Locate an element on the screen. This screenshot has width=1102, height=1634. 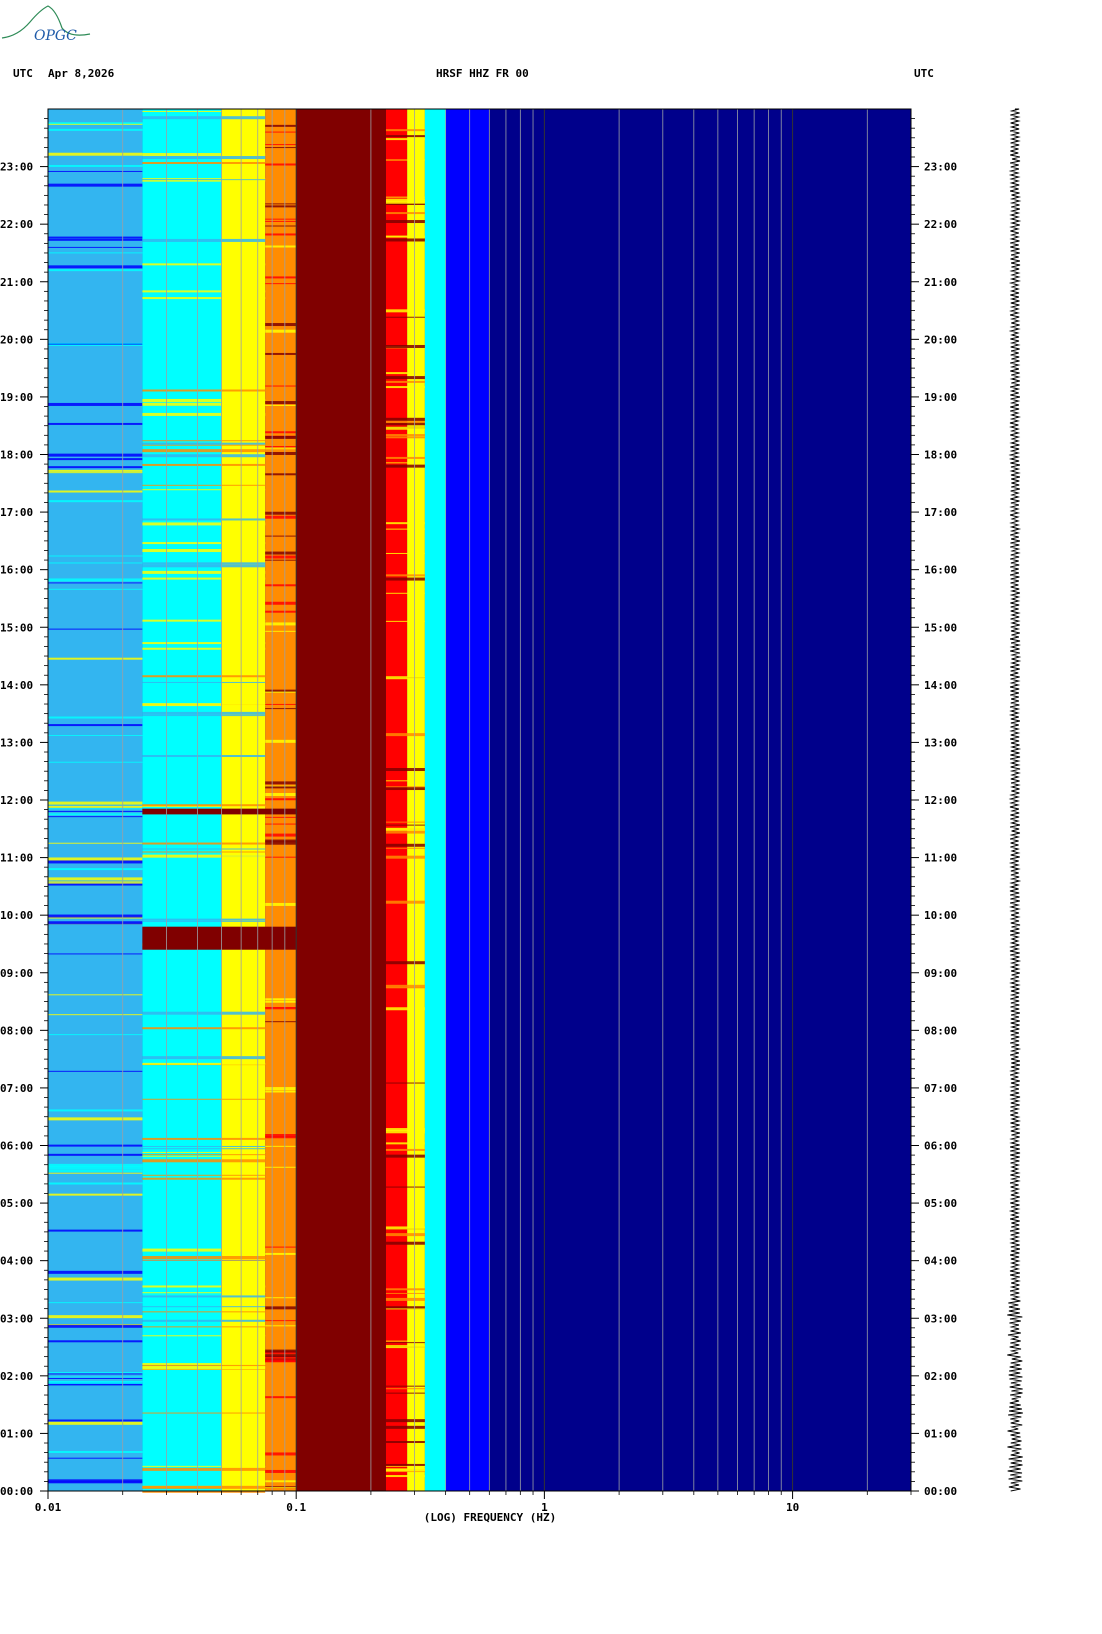
y-tick-label-right: 11:00 is located at coordinates (940, 858).